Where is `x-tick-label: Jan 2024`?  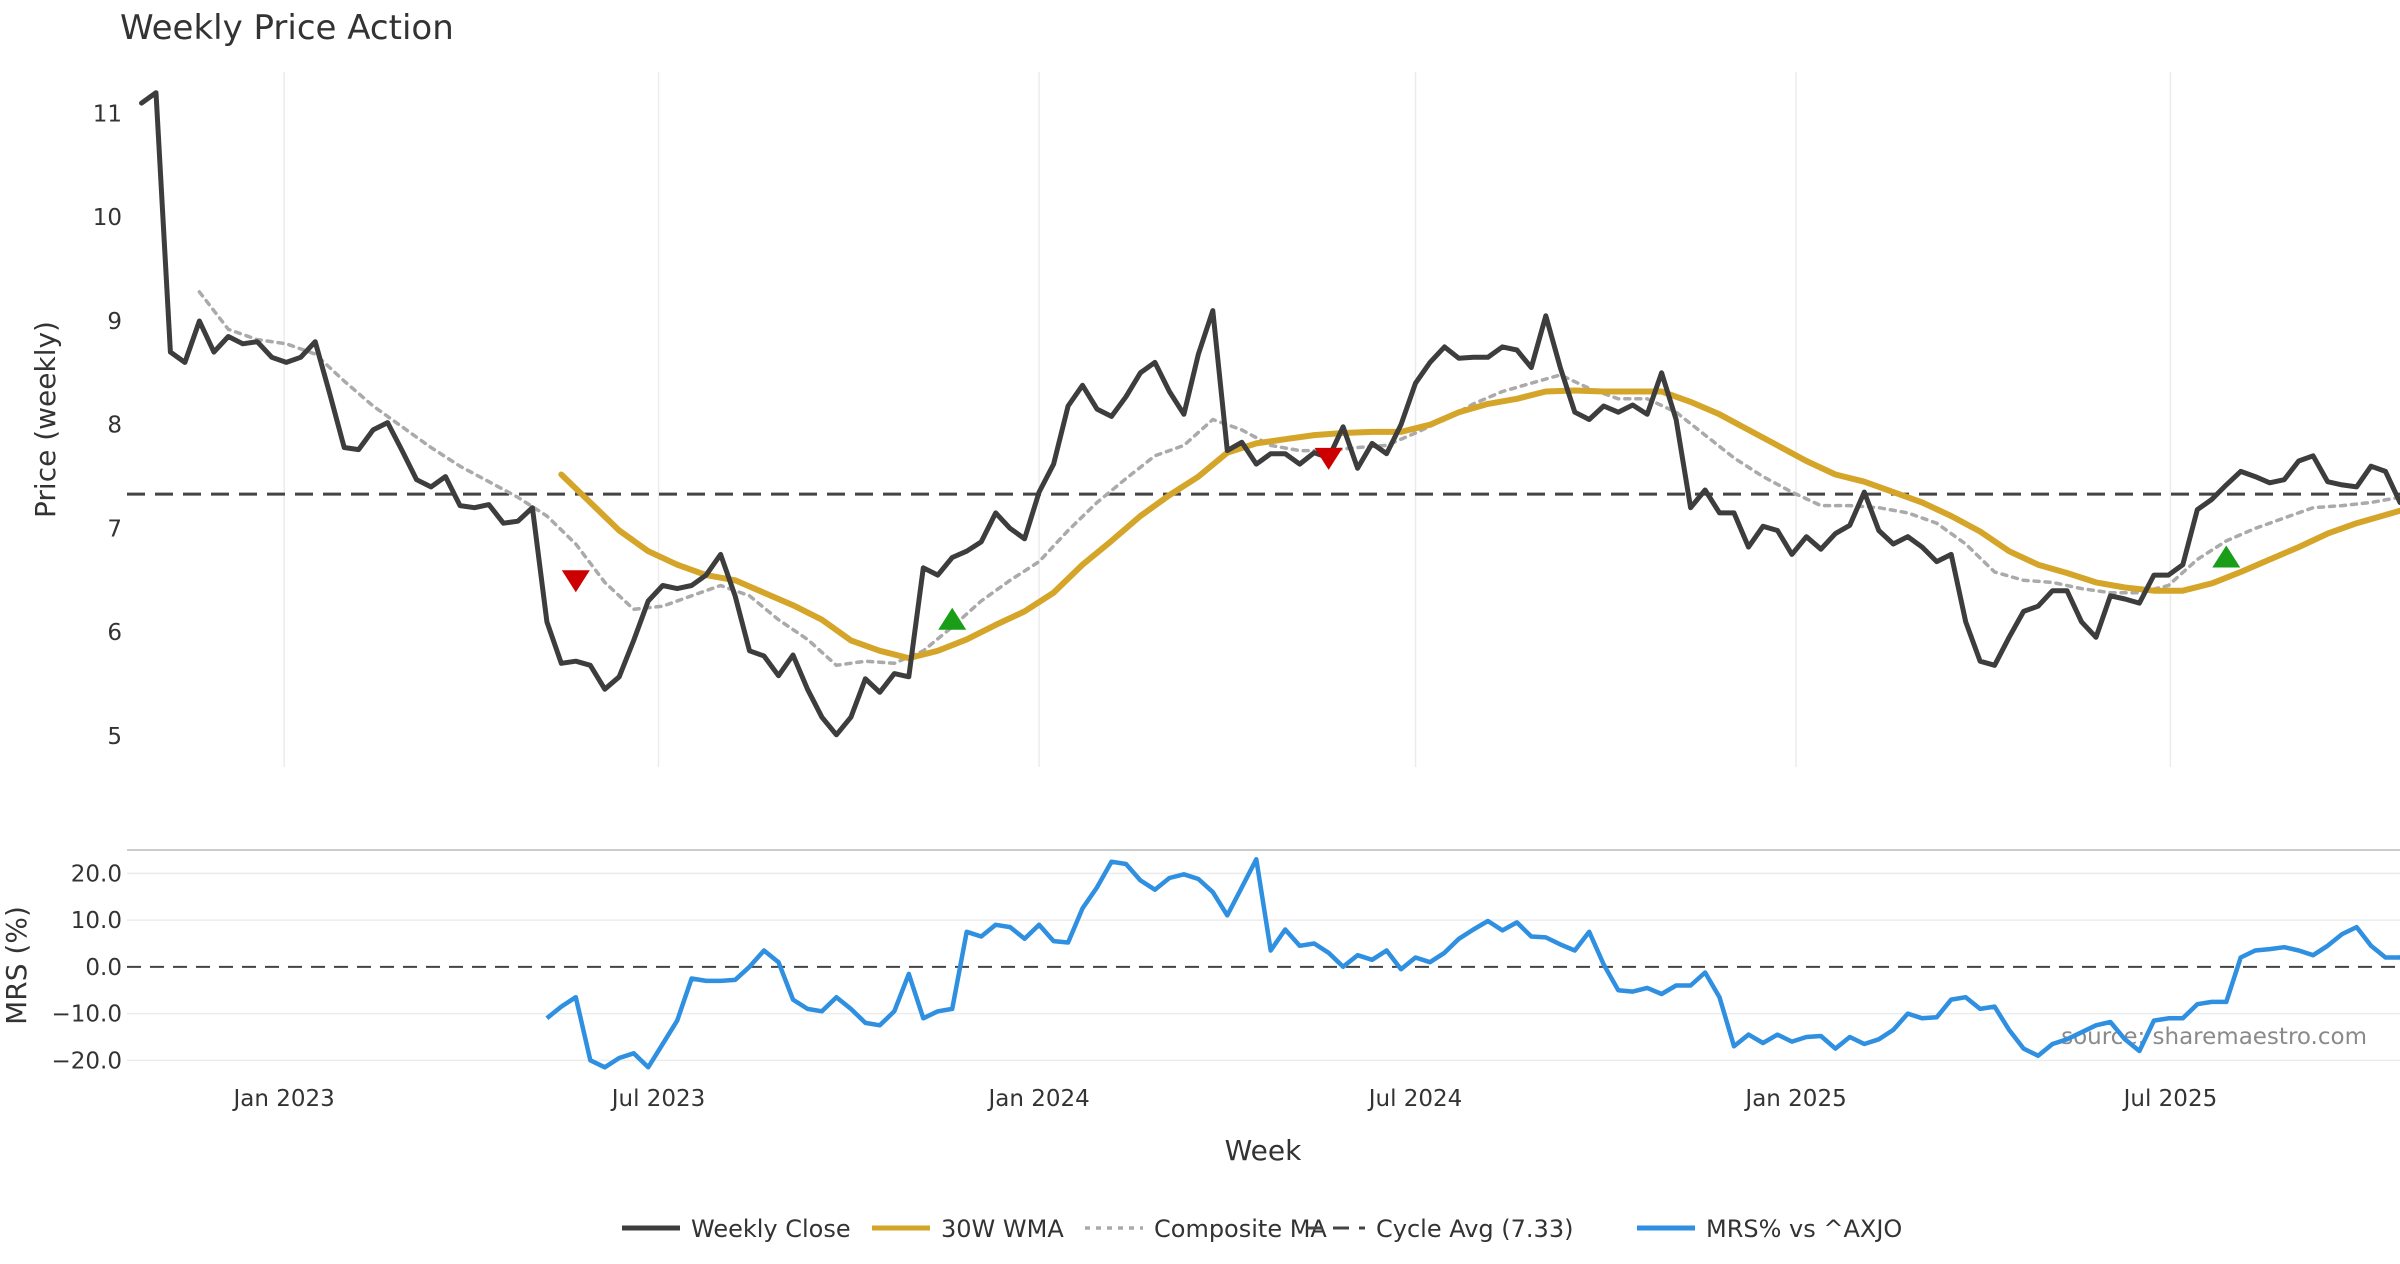
x-tick-label: Jan 2024 is located at coordinates (1037, 1099).